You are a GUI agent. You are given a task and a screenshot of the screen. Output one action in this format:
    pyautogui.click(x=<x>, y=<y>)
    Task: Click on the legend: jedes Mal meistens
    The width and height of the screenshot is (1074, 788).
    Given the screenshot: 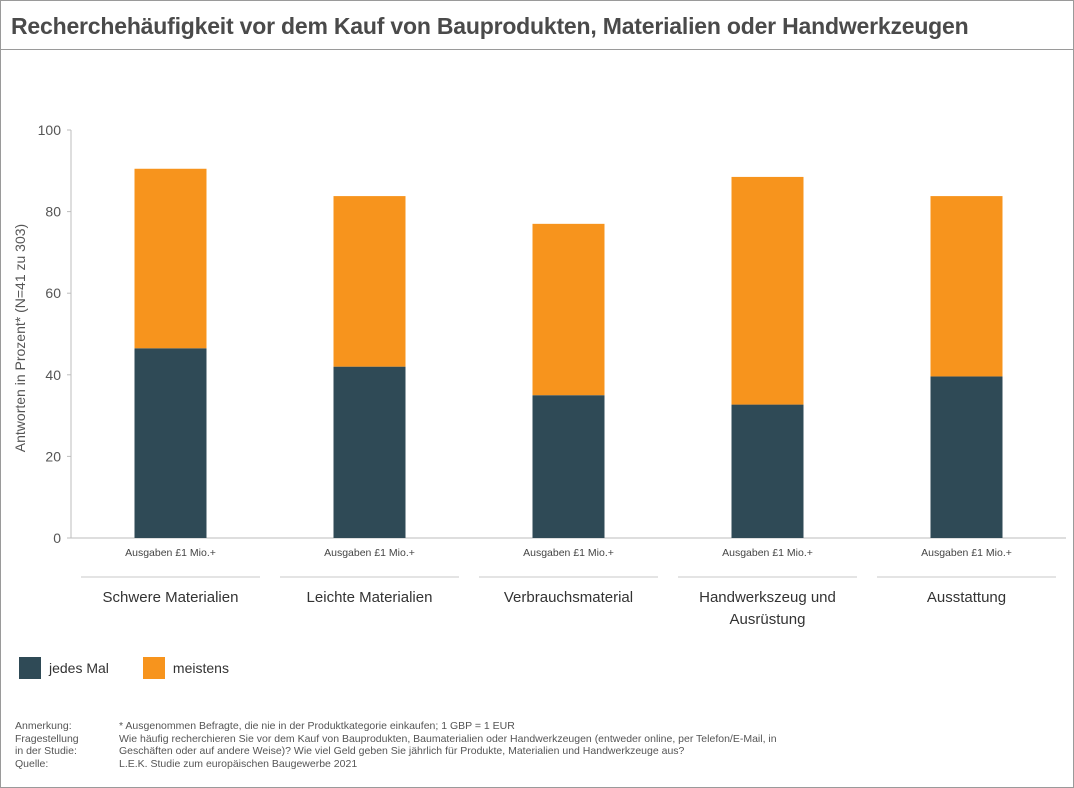 What is the action you would take?
    pyautogui.click(x=141, y=668)
    